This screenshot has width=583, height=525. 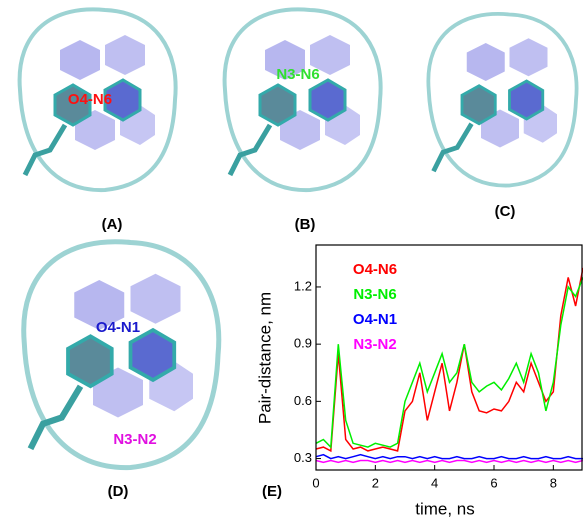 I want to click on annotation: O4-N6, so click(x=90, y=99).